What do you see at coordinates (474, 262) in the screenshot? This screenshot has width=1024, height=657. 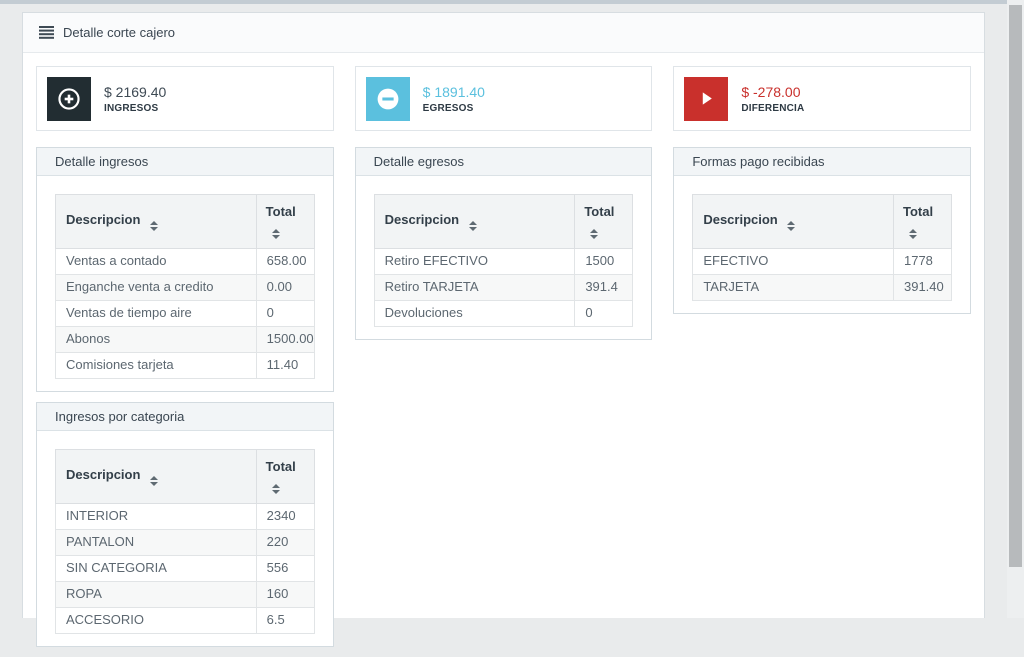 I see `cell-descripcion: Retiro EFECTIVO` at bounding box center [474, 262].